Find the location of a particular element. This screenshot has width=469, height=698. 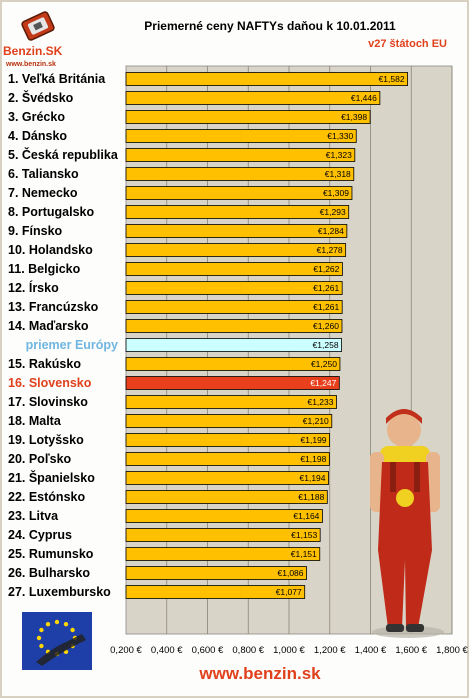

x-tick-label: 0,800 € is located at coordinates (248, 650).